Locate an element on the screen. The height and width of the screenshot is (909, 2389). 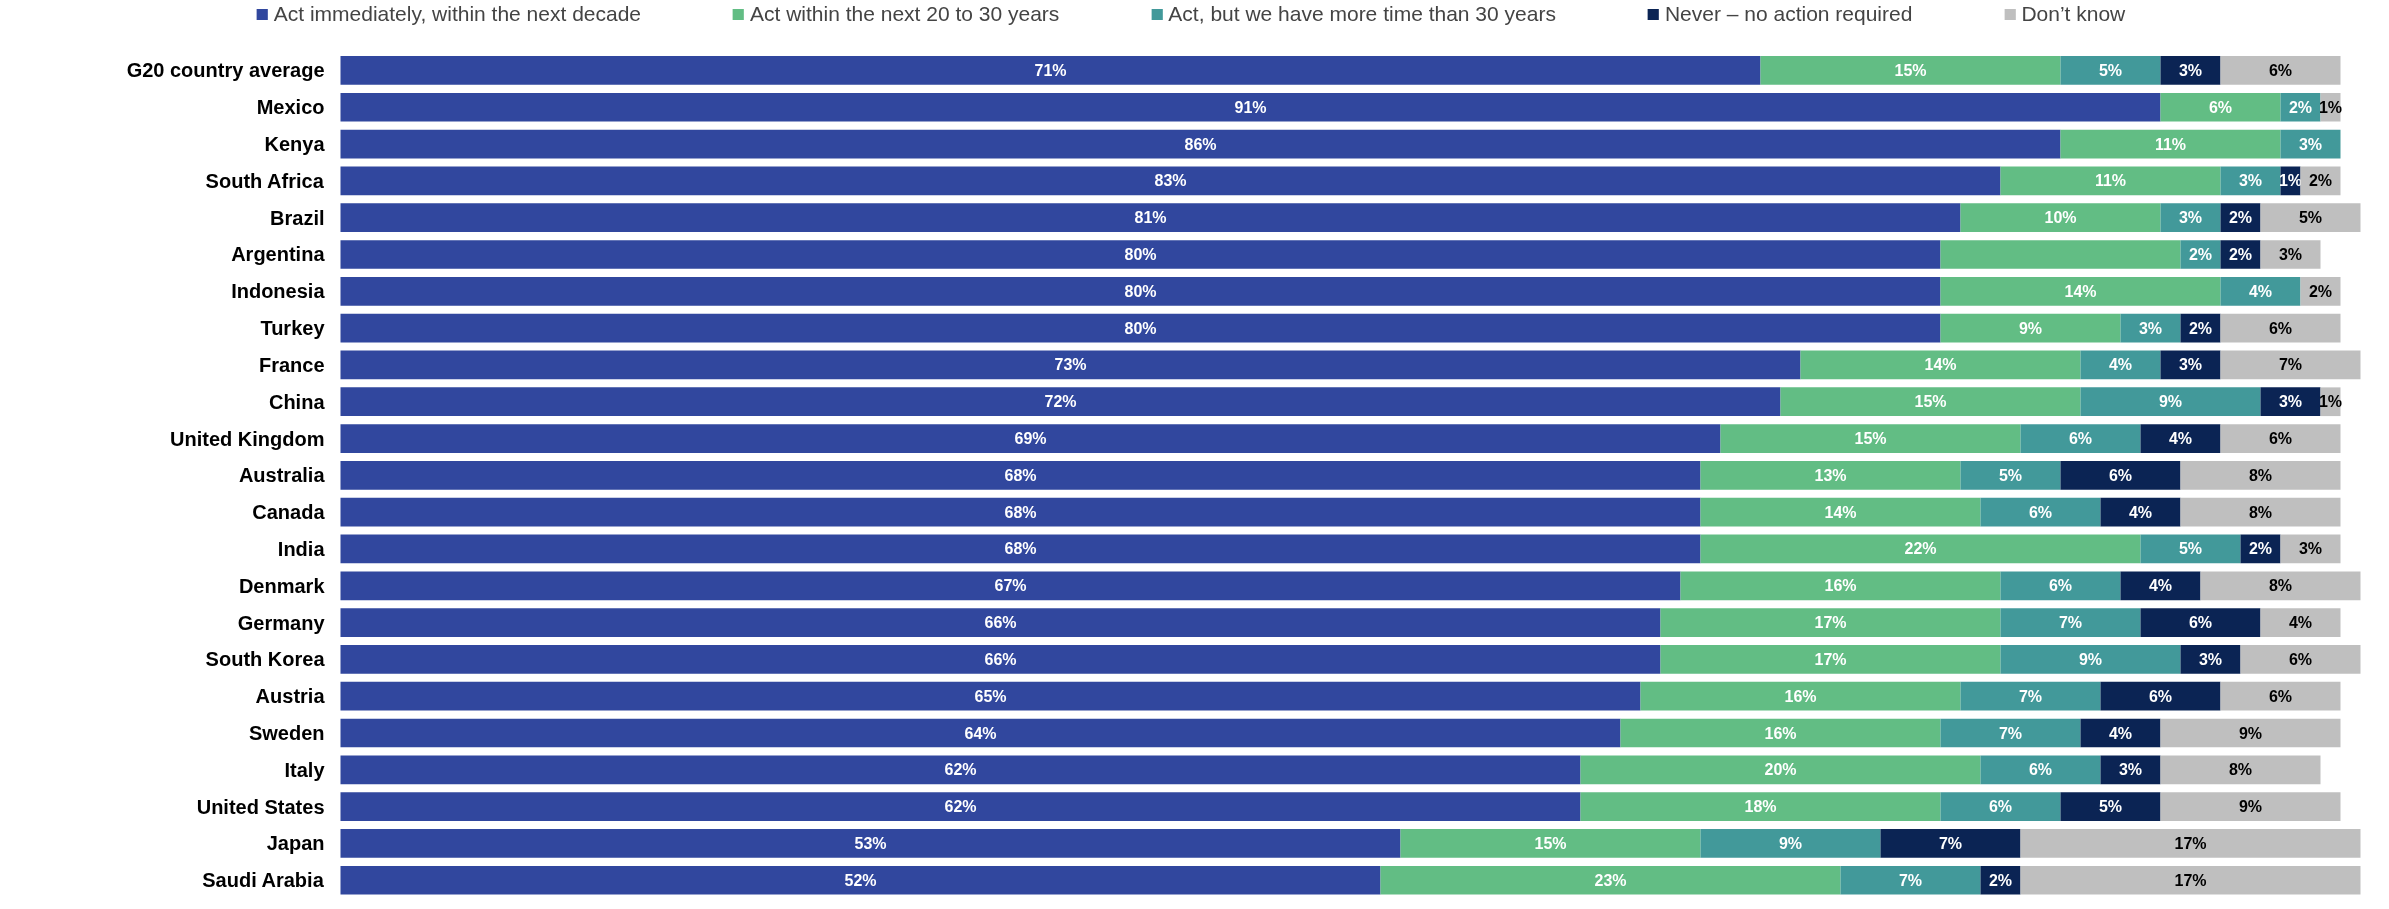
legend-label: Act, but we have more time than 30 years is located at coordinates (1362, 14).